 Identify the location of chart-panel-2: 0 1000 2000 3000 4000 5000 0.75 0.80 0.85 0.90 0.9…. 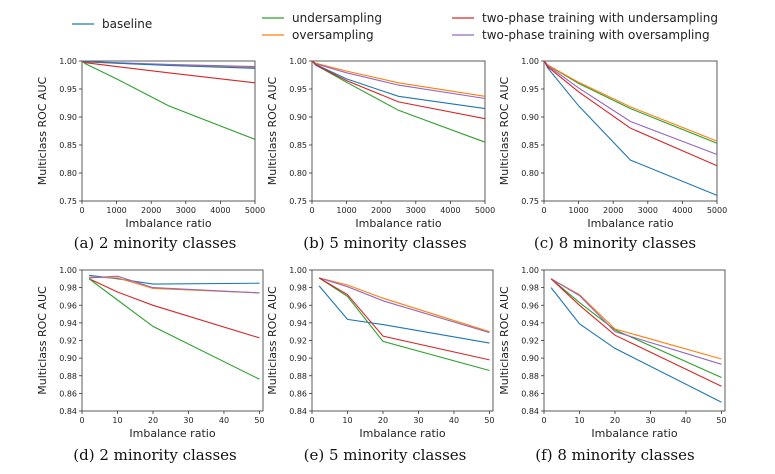
(380, 154).